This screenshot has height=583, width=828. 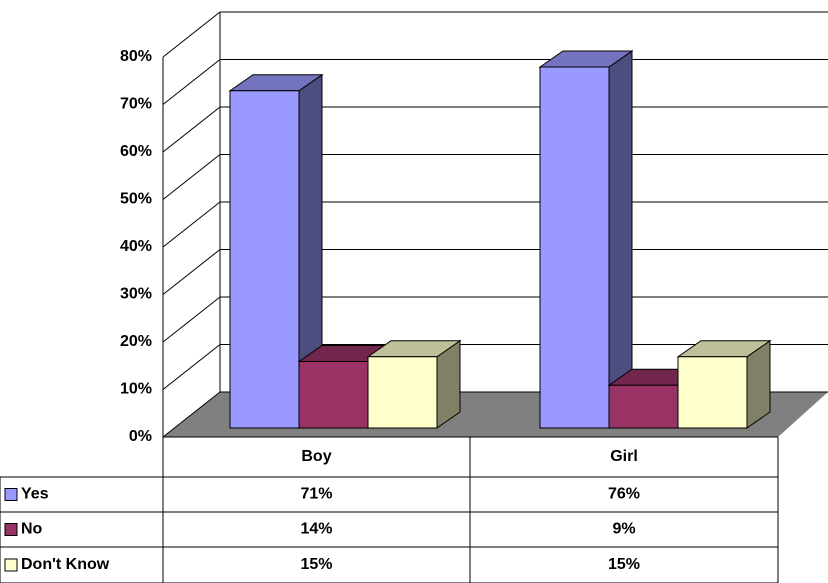 I want to click on y-tick-label: 60%, so click(x=136, y=151).